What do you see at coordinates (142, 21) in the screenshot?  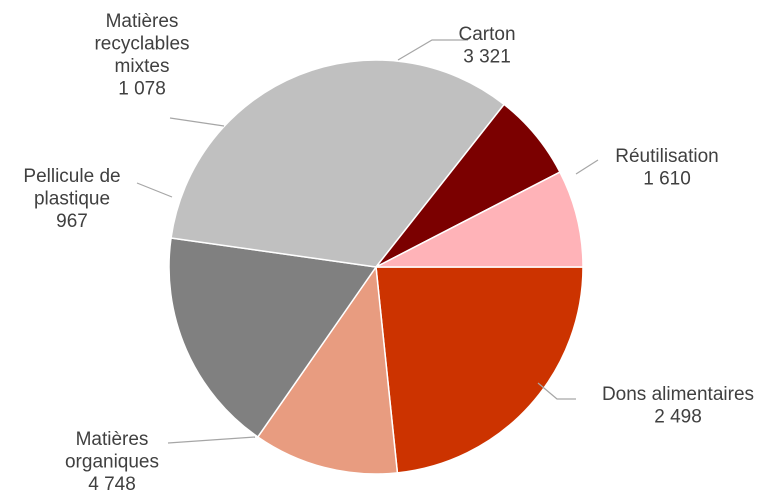 I see `slice-label-line-5-0: Matières` at bounding box center [142, 21].